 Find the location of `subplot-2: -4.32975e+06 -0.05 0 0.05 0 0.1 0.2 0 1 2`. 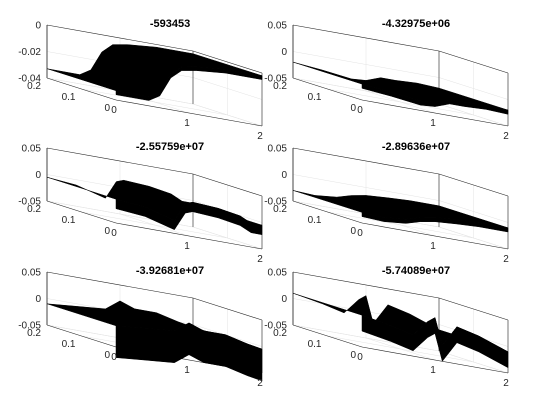

subplot-2: -4.32975e+06 -0.05 0 0.05 0 0.1 0.2 0 1 2 is located at coordinates (386, 80).